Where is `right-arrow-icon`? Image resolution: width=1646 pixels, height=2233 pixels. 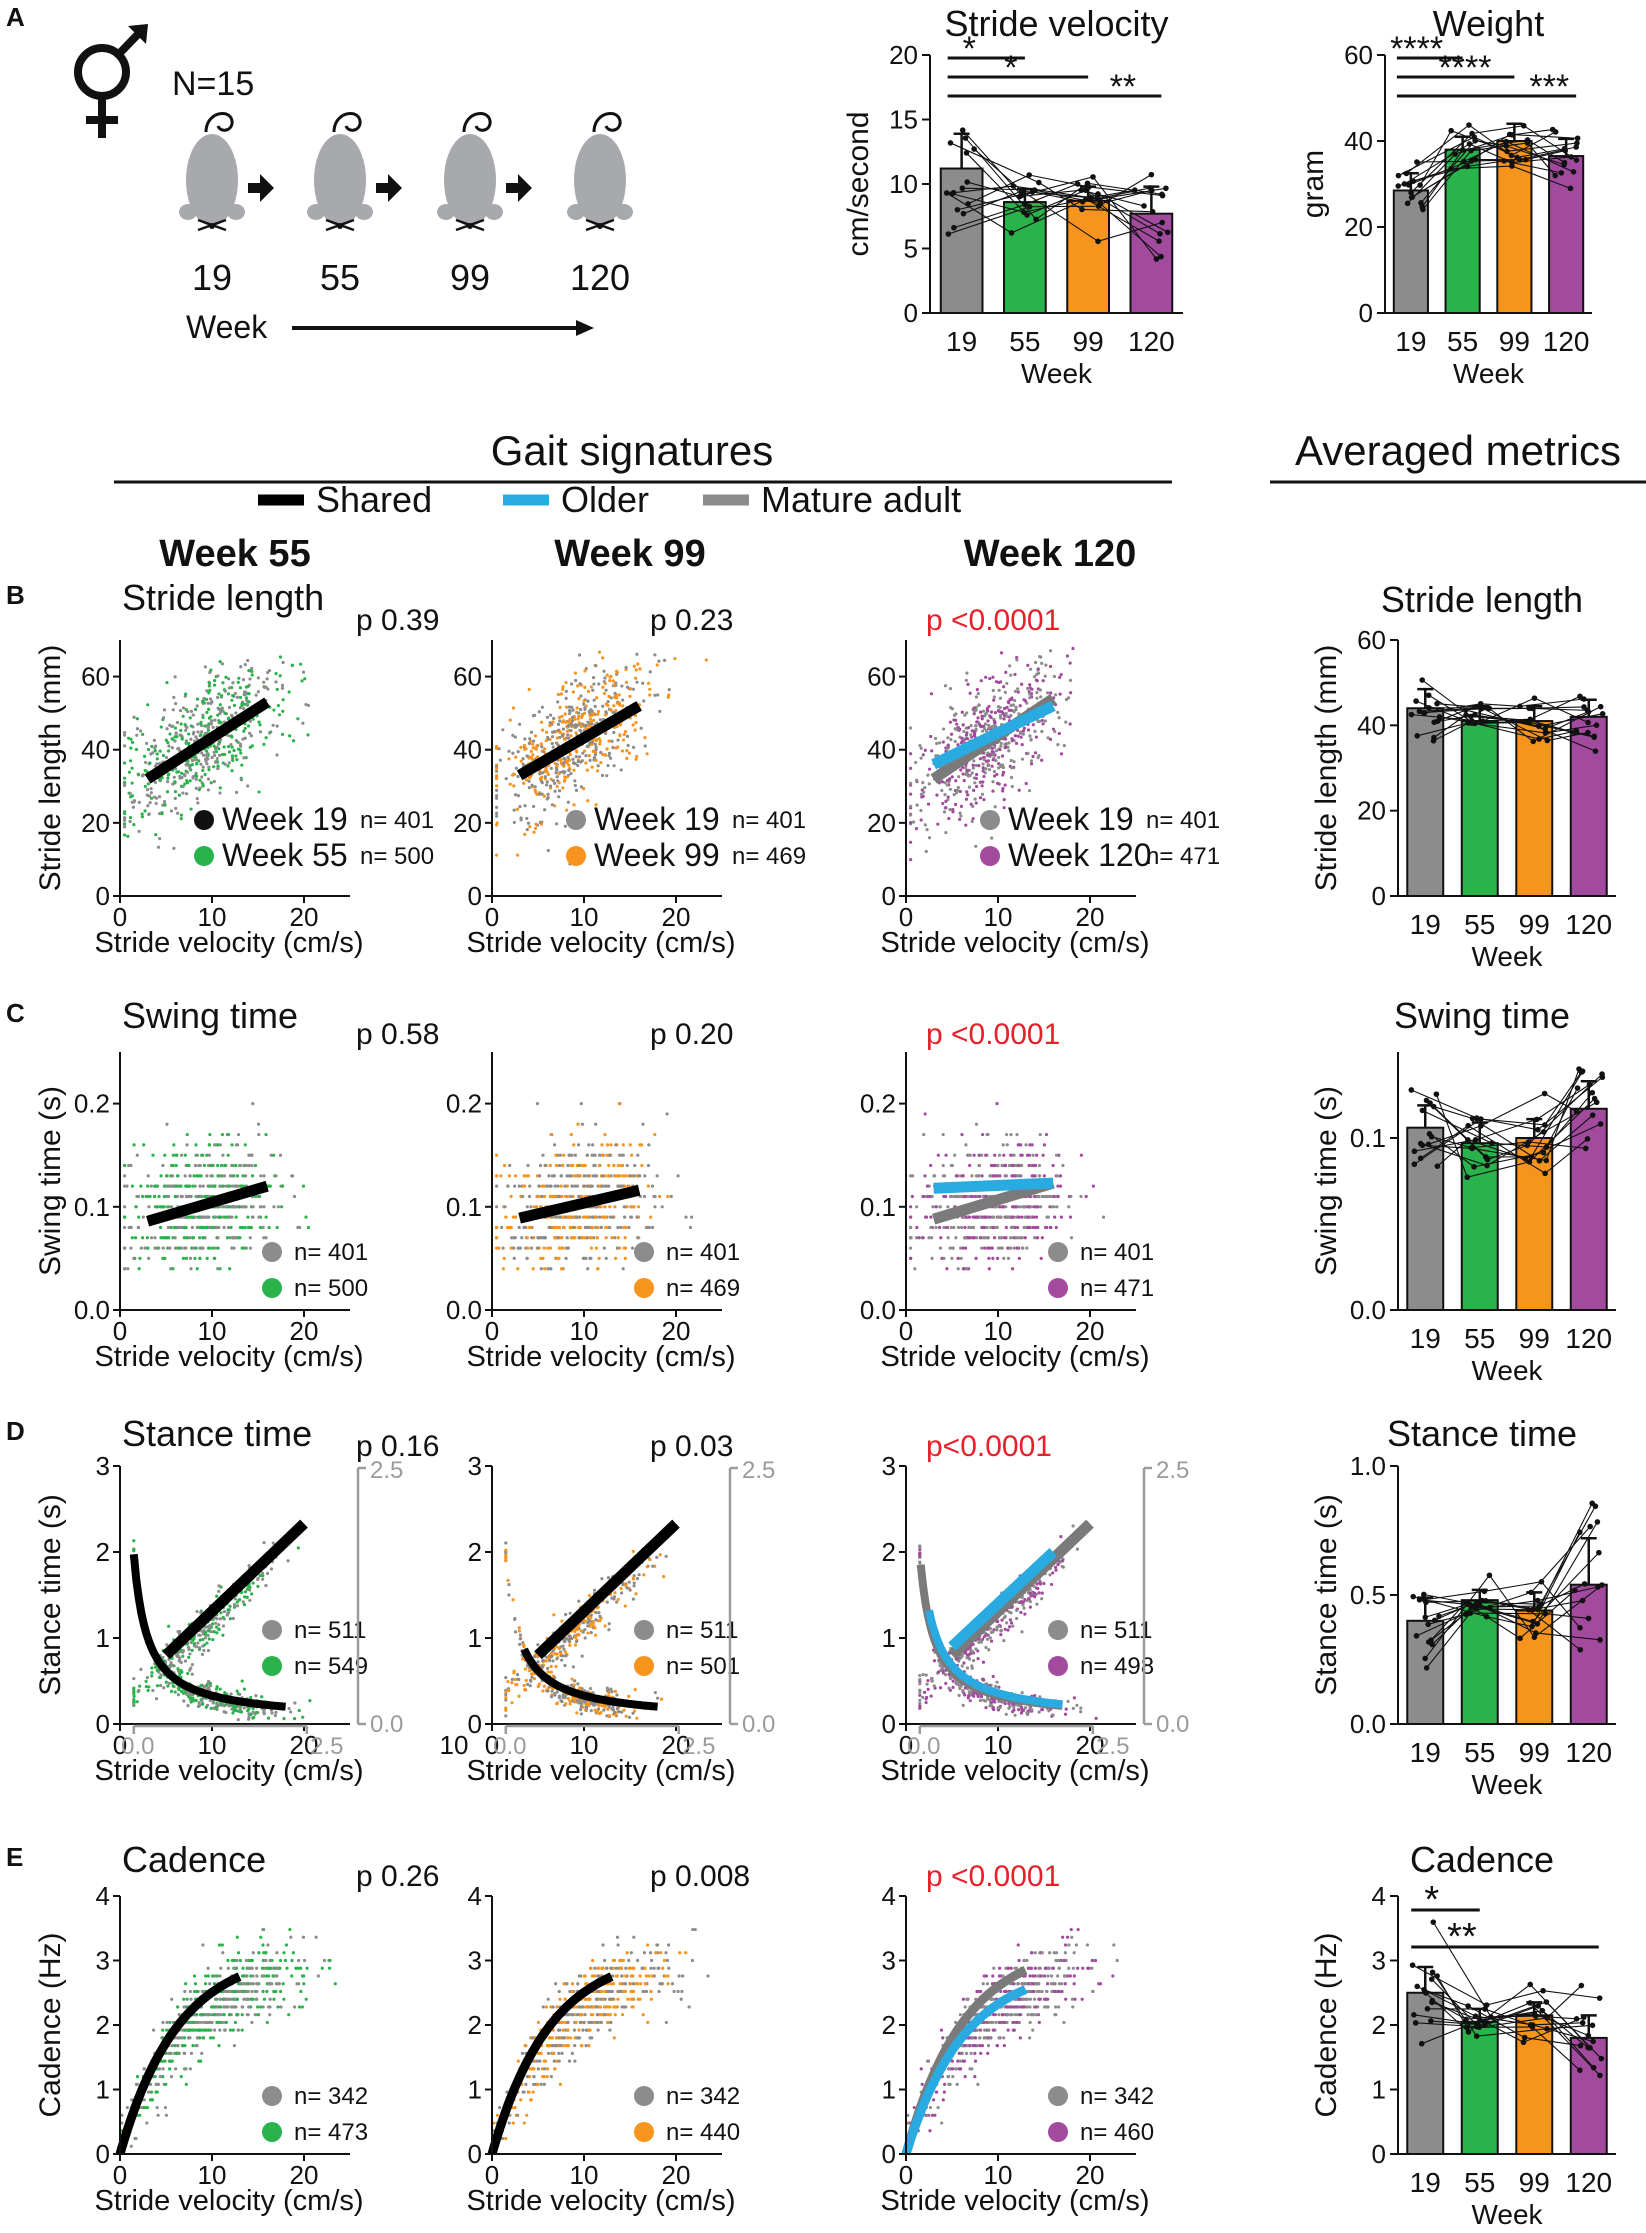 right-arrow-icon is located at coordinates (389, 188).